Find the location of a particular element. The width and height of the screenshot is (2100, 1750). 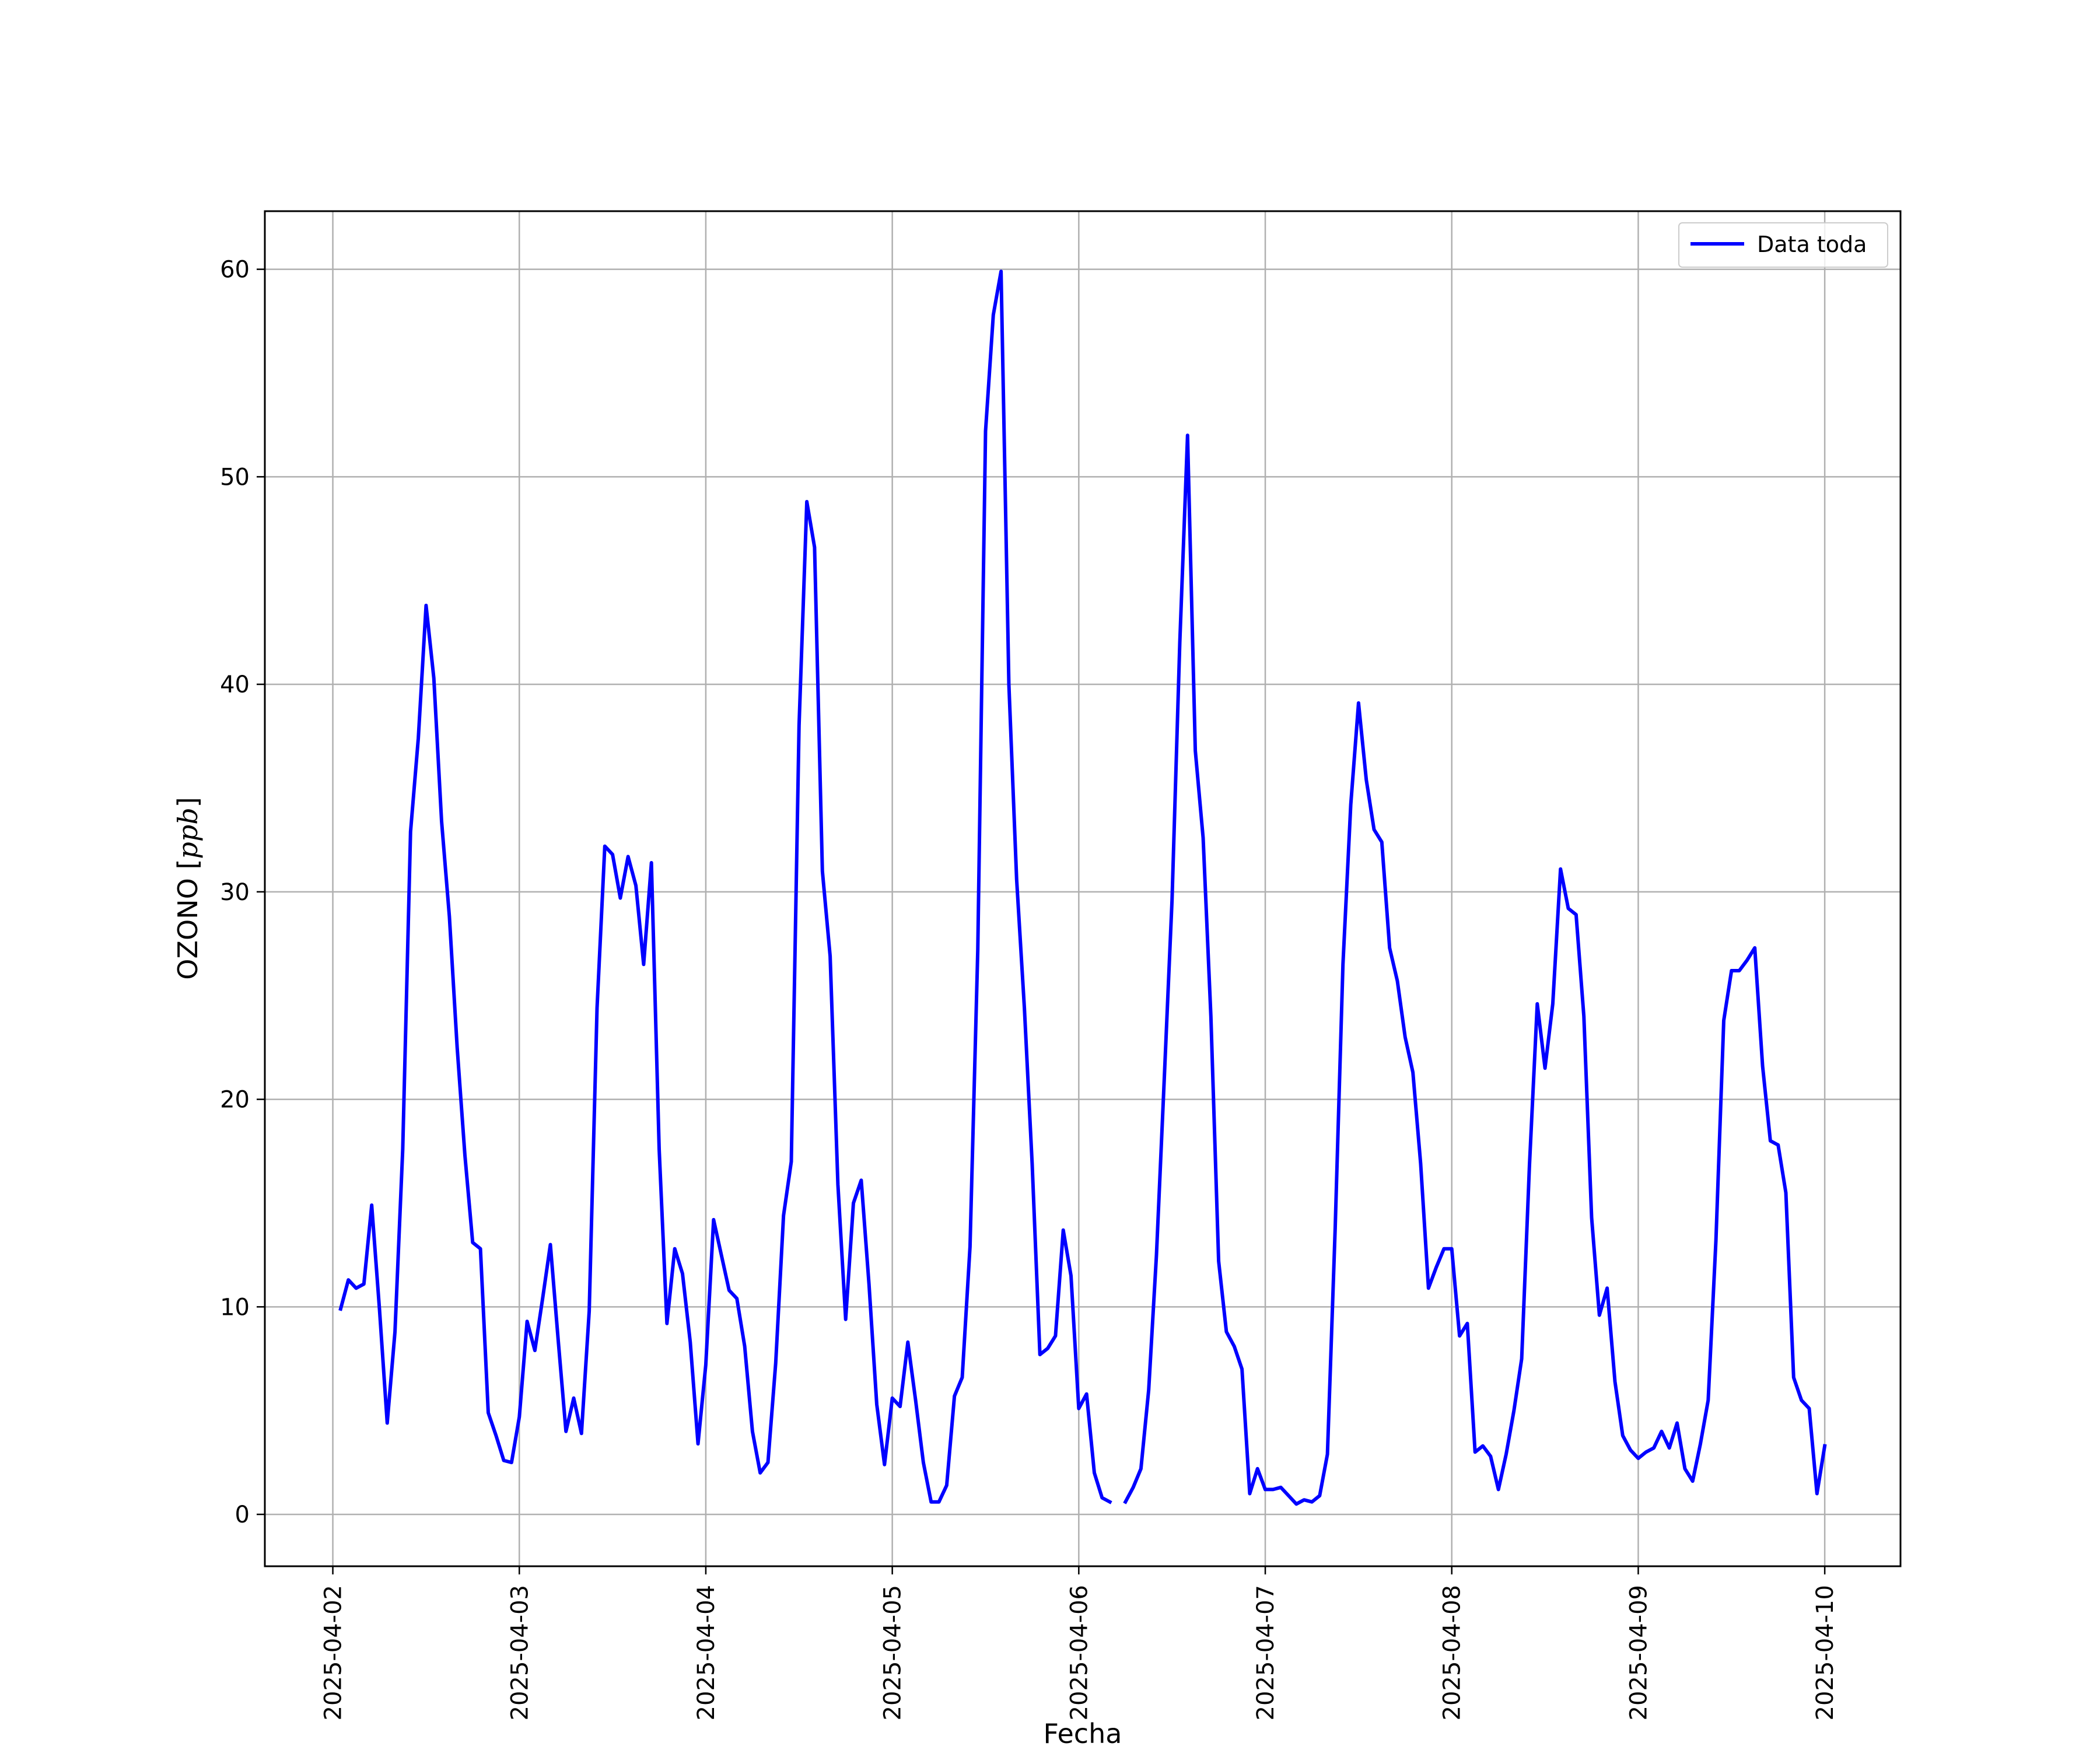

y-tick-label: 20 is located at coordinates (235, 1100).